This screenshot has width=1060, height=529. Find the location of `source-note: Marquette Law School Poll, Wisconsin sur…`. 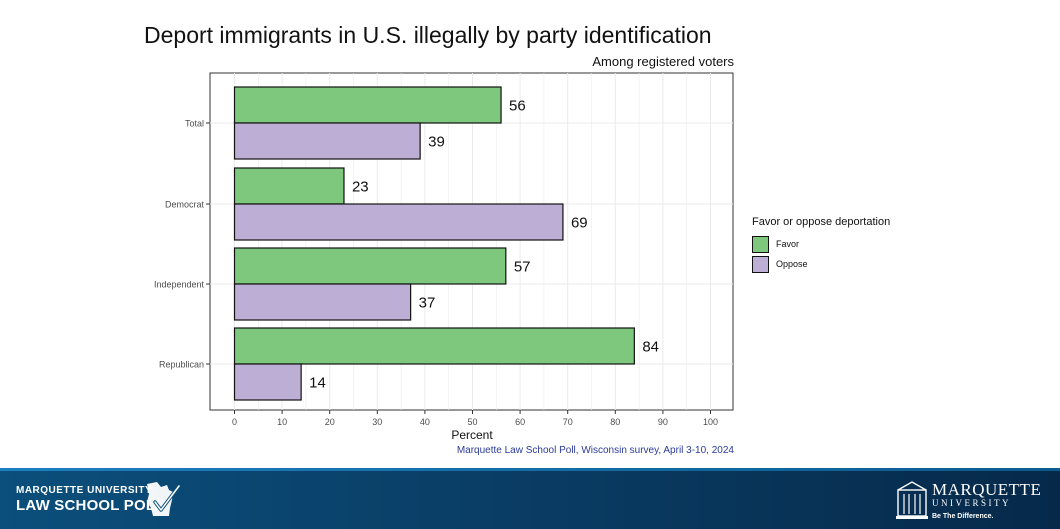

source-note: Marquette Law School Poll, Wisconsin sur… is located at coordinates (595, 450).